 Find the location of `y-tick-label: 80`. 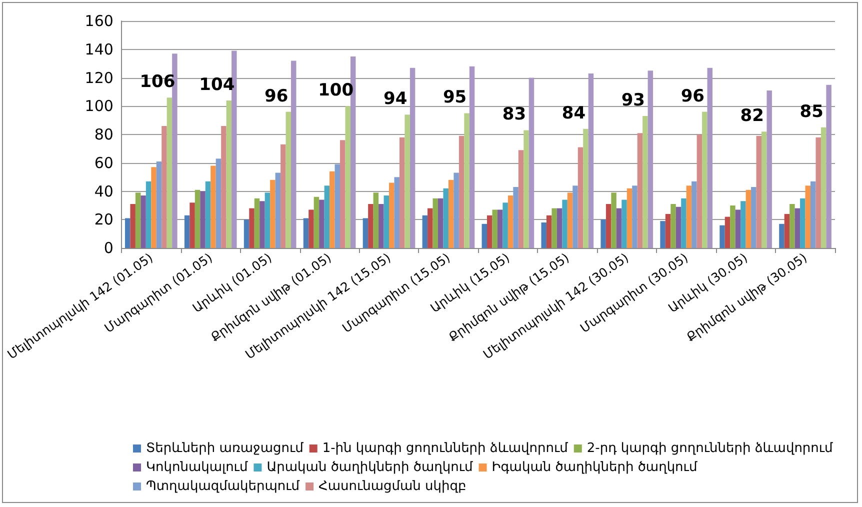

y-tick-label: 80 is located at coordinates (104, 135).